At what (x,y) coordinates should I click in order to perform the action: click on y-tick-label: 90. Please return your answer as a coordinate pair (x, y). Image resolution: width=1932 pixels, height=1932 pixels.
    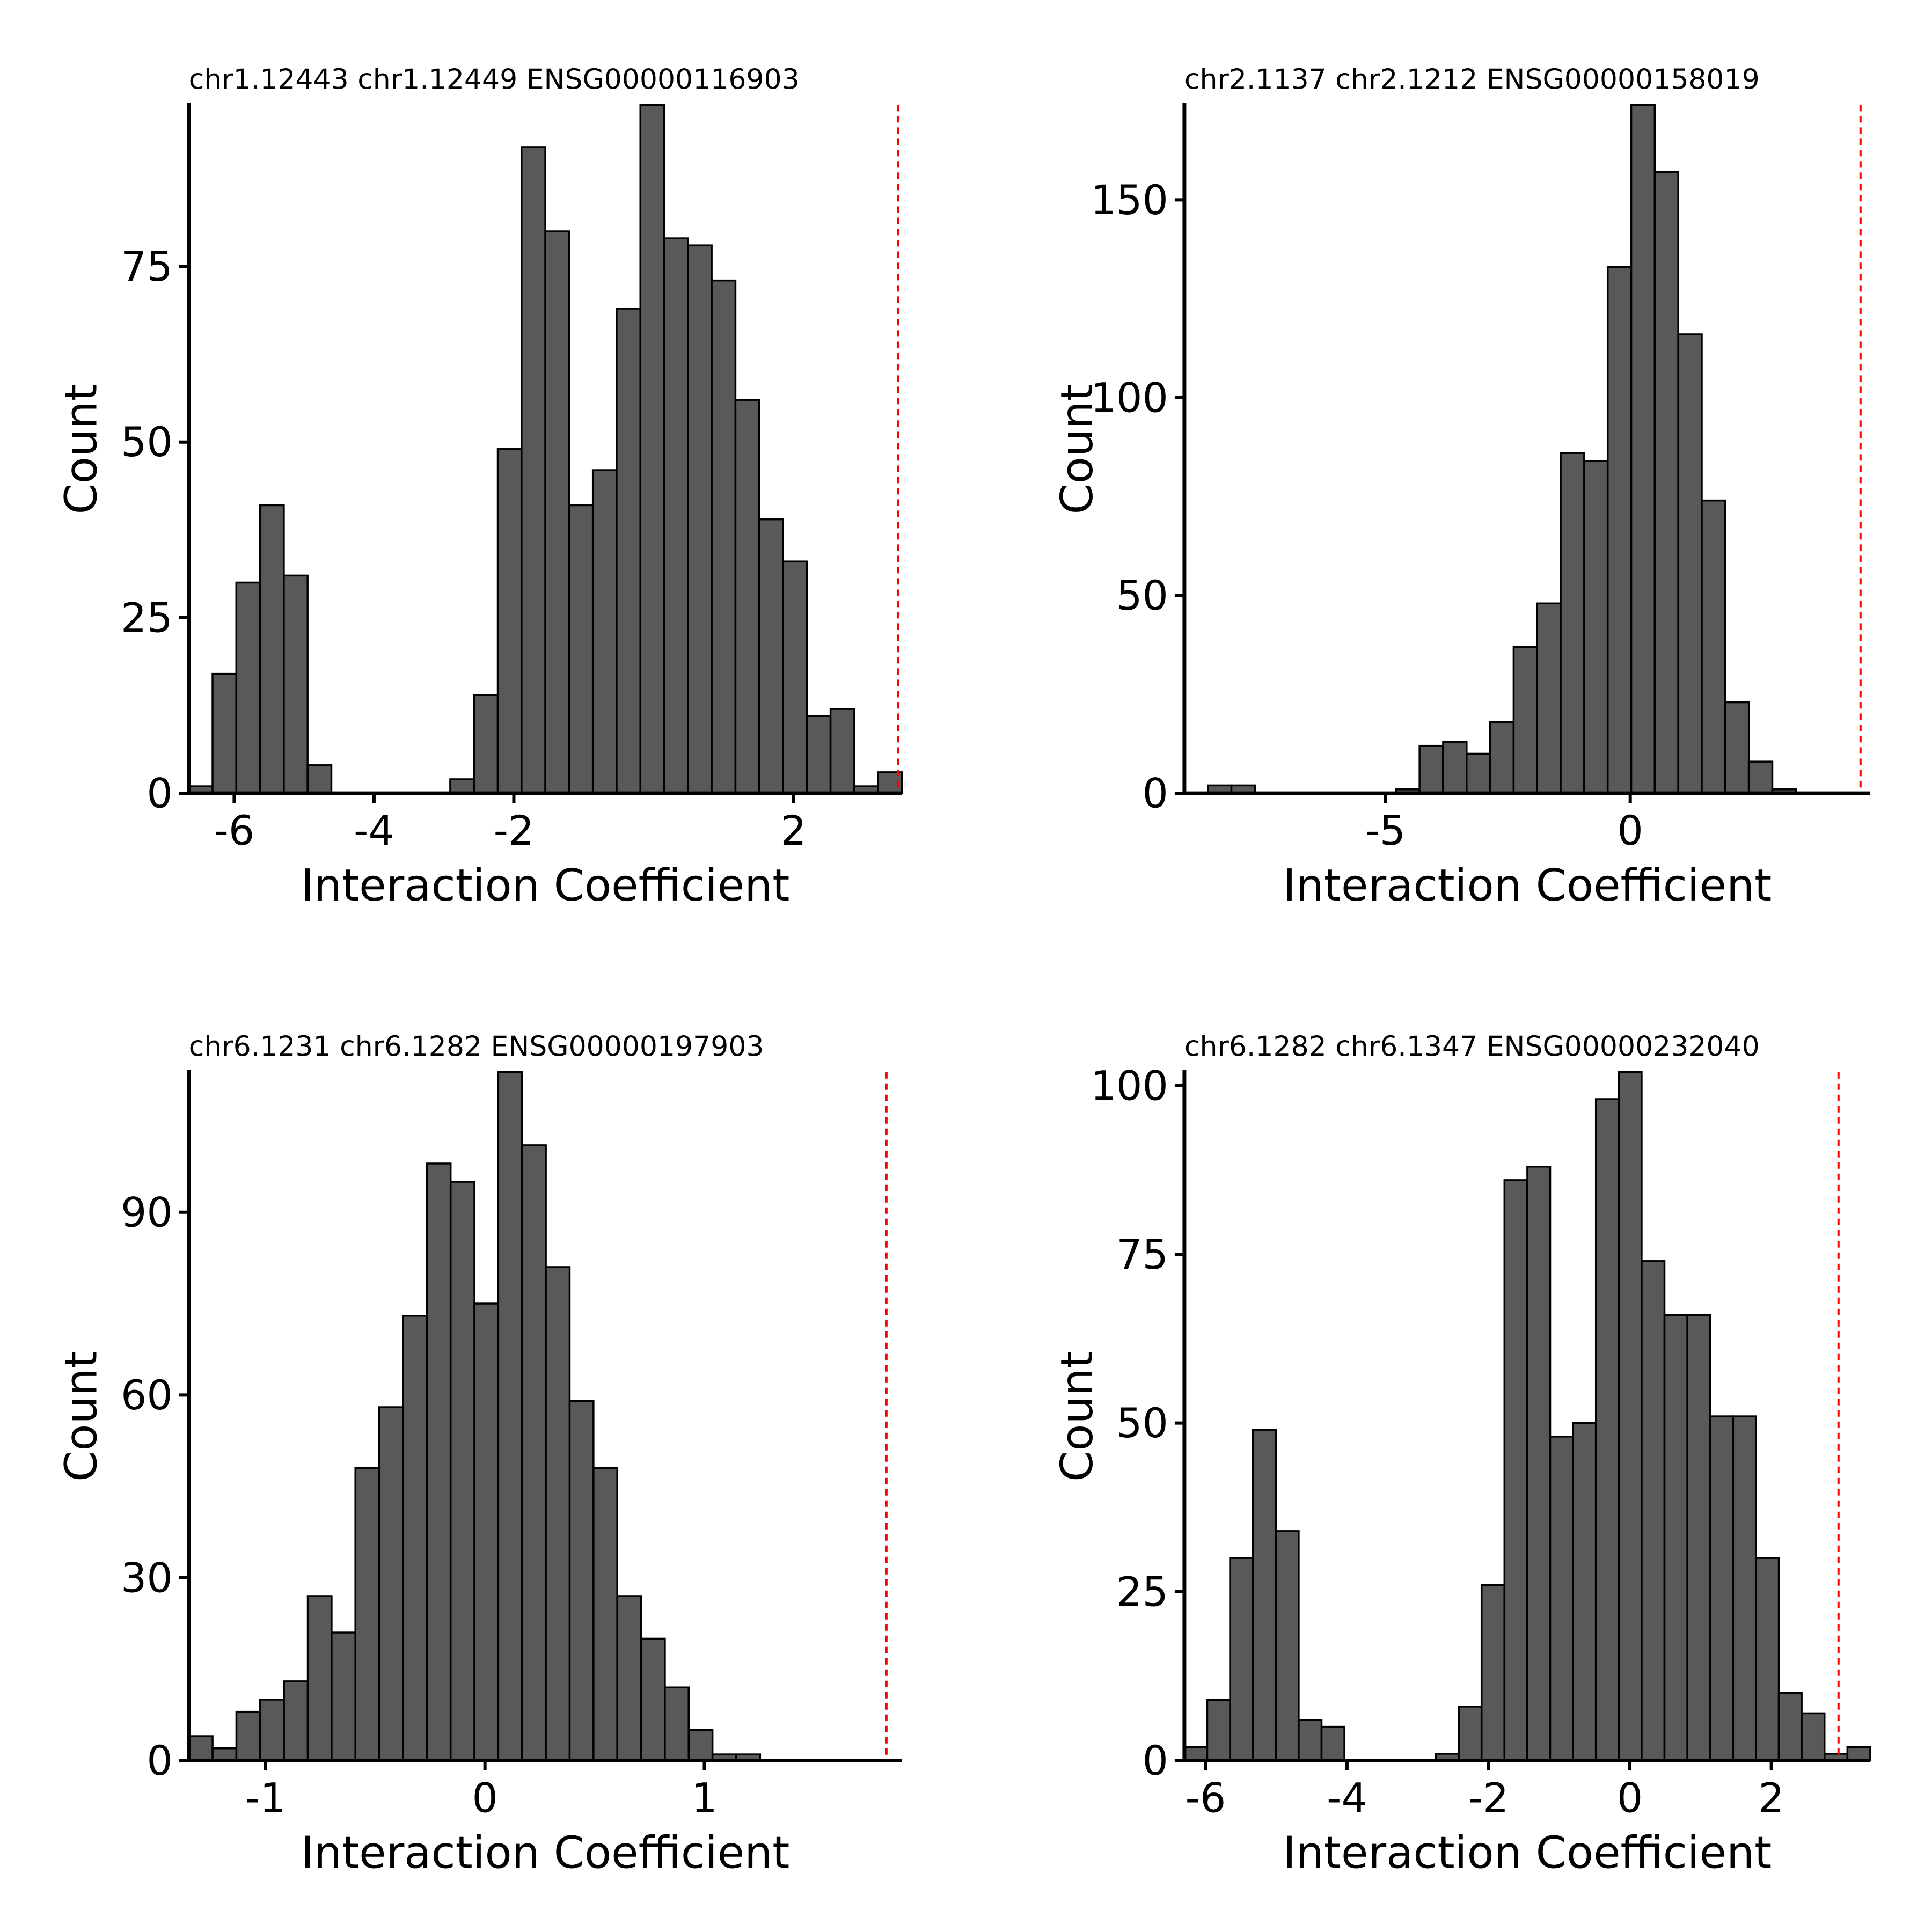
    Looking at the image, I should click on (147, 1212).